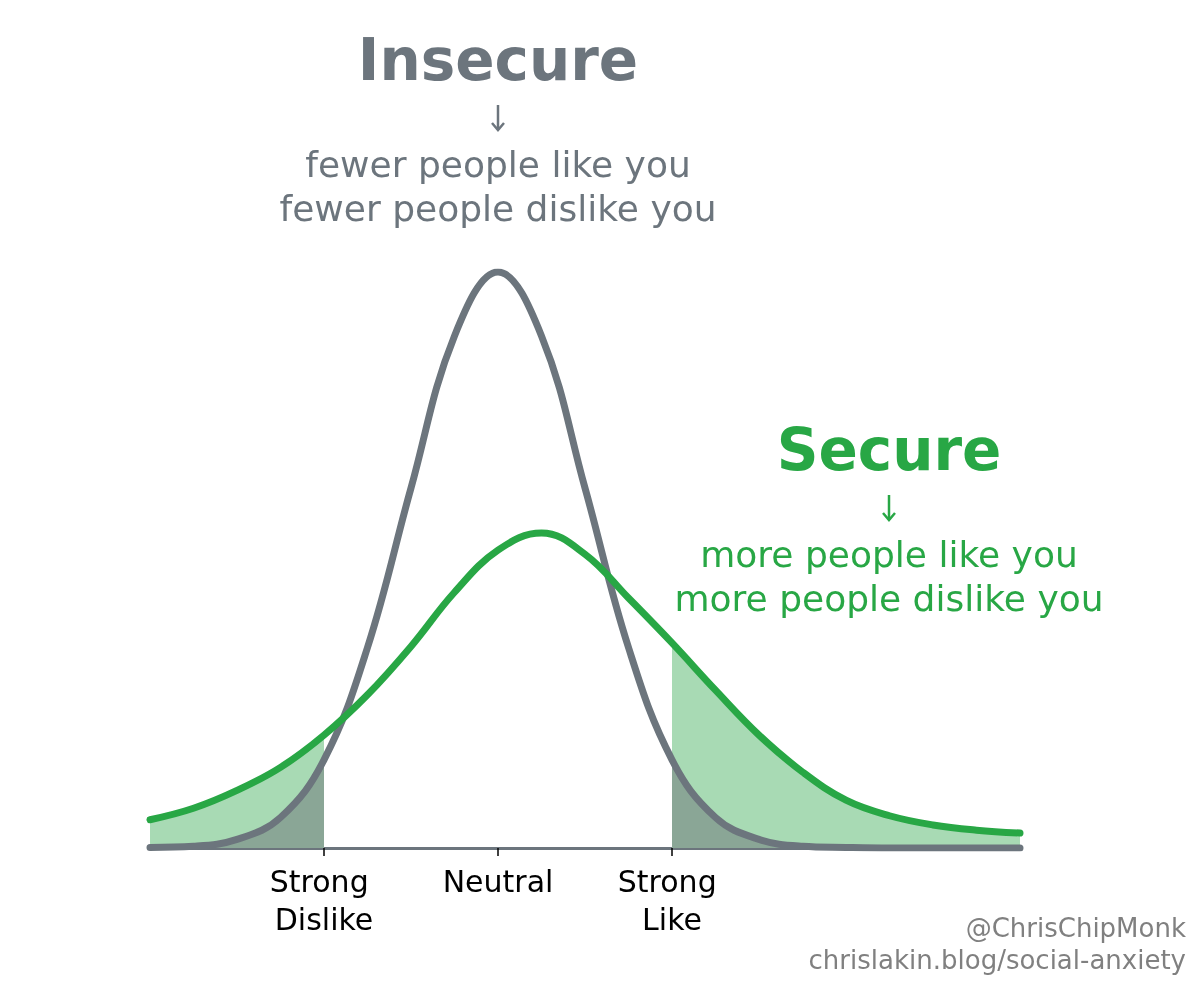  Describe the element at coordinates (1075, 928) in the screenshot. I see `text: @ChrisChipMonk` at that location.